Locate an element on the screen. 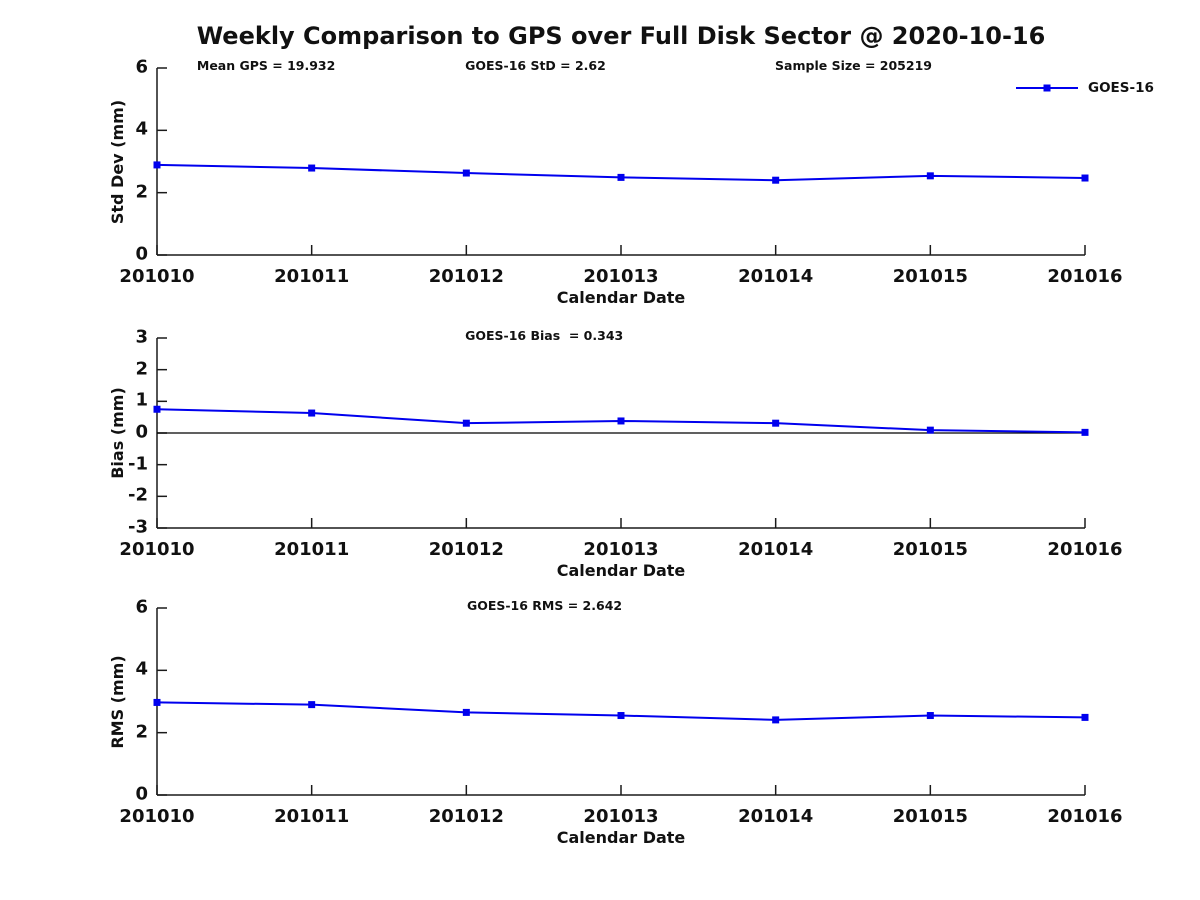 The image size is (1200, 900). y-tick-label: -1 is located at coordinates (138, 464).